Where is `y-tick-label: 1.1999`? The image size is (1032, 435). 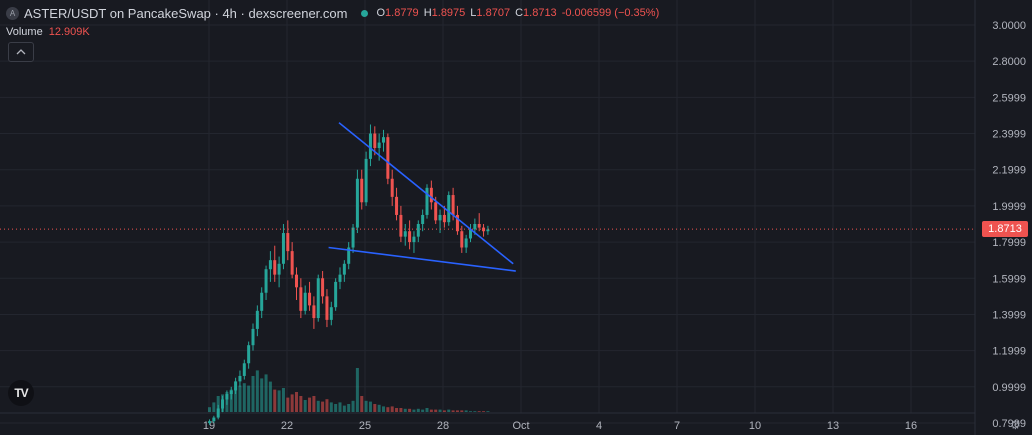
y-tick-label: 1.1999 is located at coordinates (1009, 352).